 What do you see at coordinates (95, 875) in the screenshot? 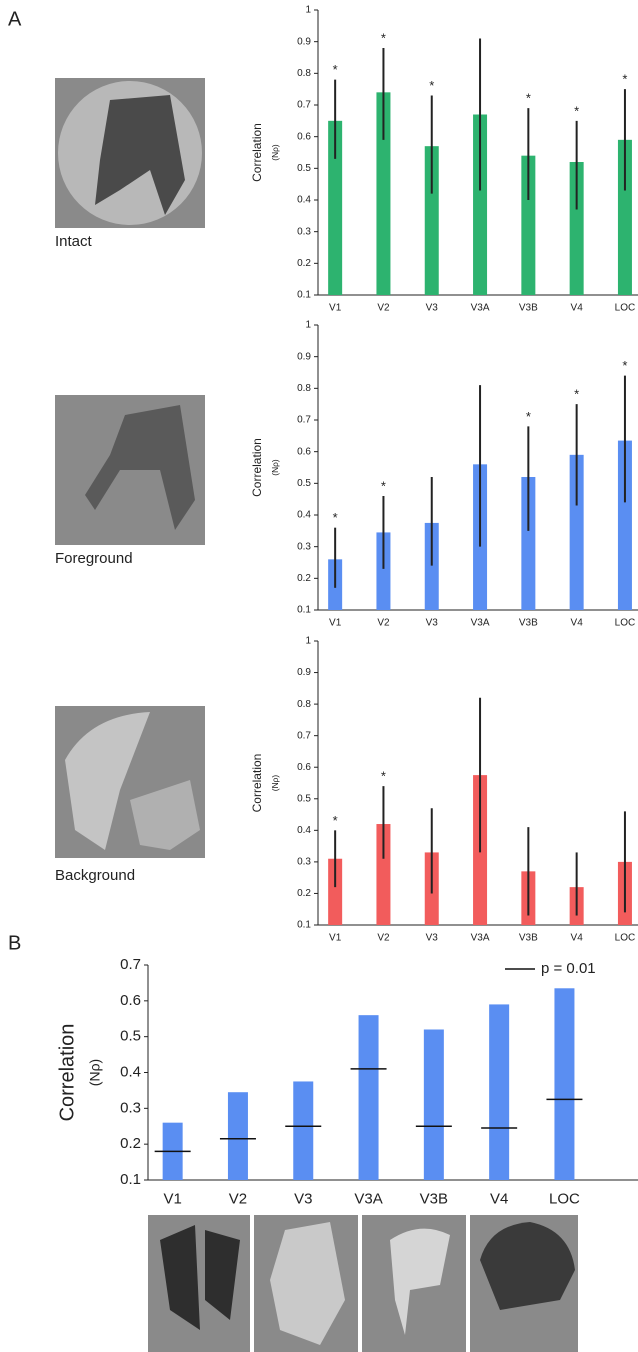
I see `image-label: Background` at bounding box center [95, 875].